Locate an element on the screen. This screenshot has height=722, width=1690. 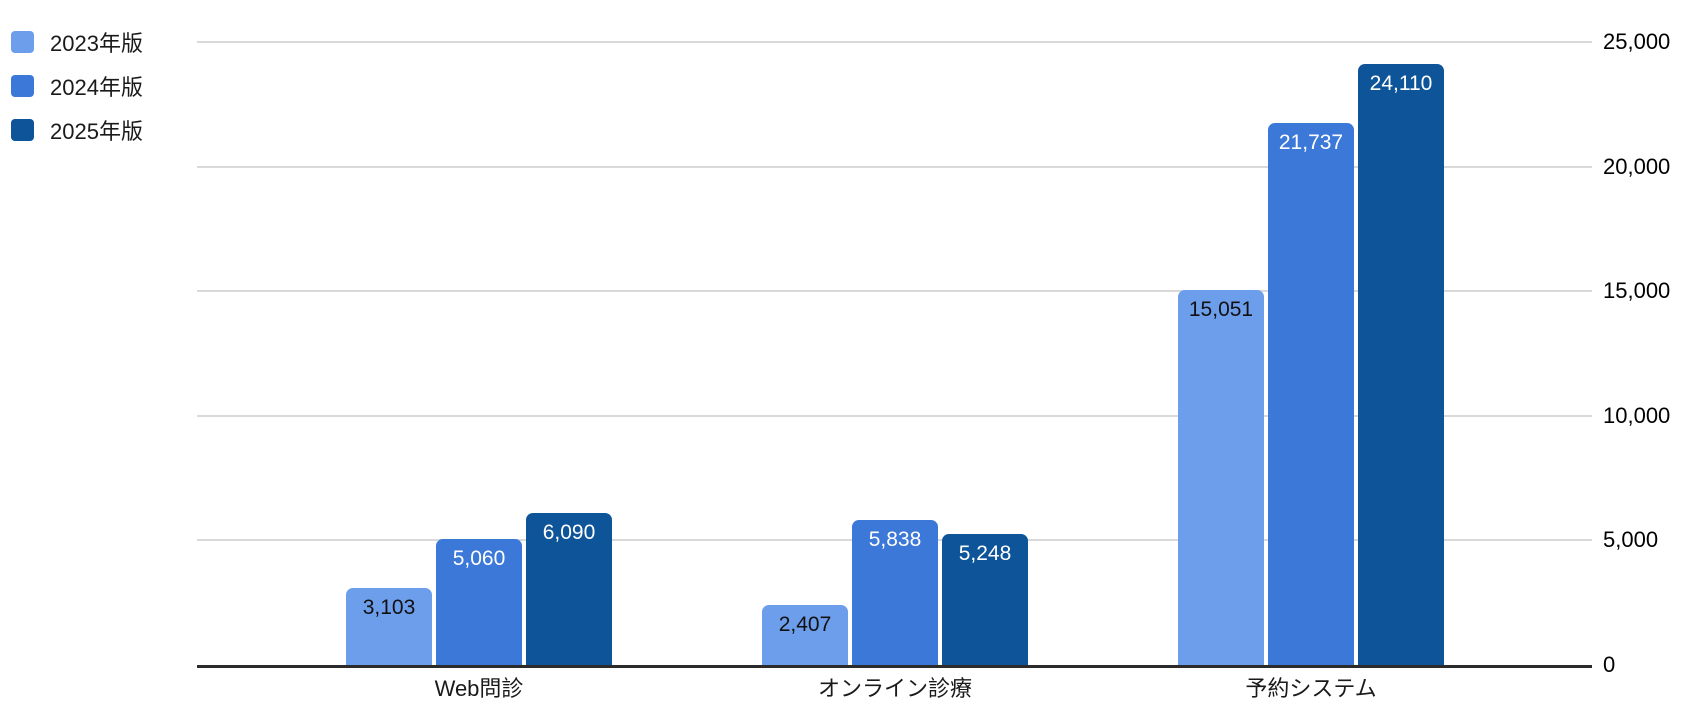
bar-value-label: 15,051 is located at coordinates (1221, 309).